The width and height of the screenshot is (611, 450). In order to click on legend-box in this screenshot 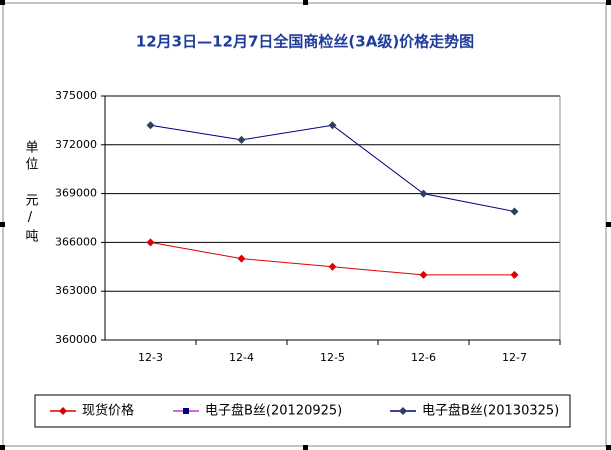, I will do `click(302, 411)`.